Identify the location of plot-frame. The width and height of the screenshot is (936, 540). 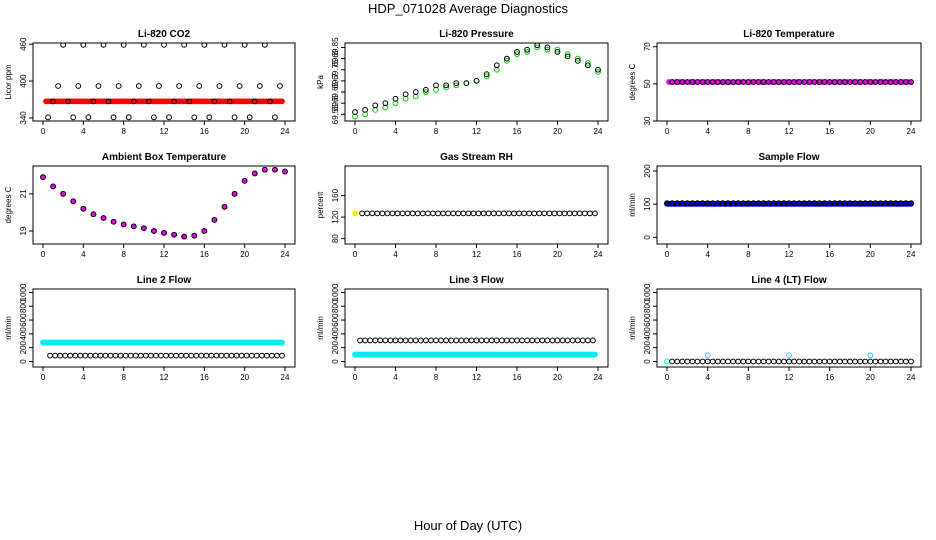
(476, 205).